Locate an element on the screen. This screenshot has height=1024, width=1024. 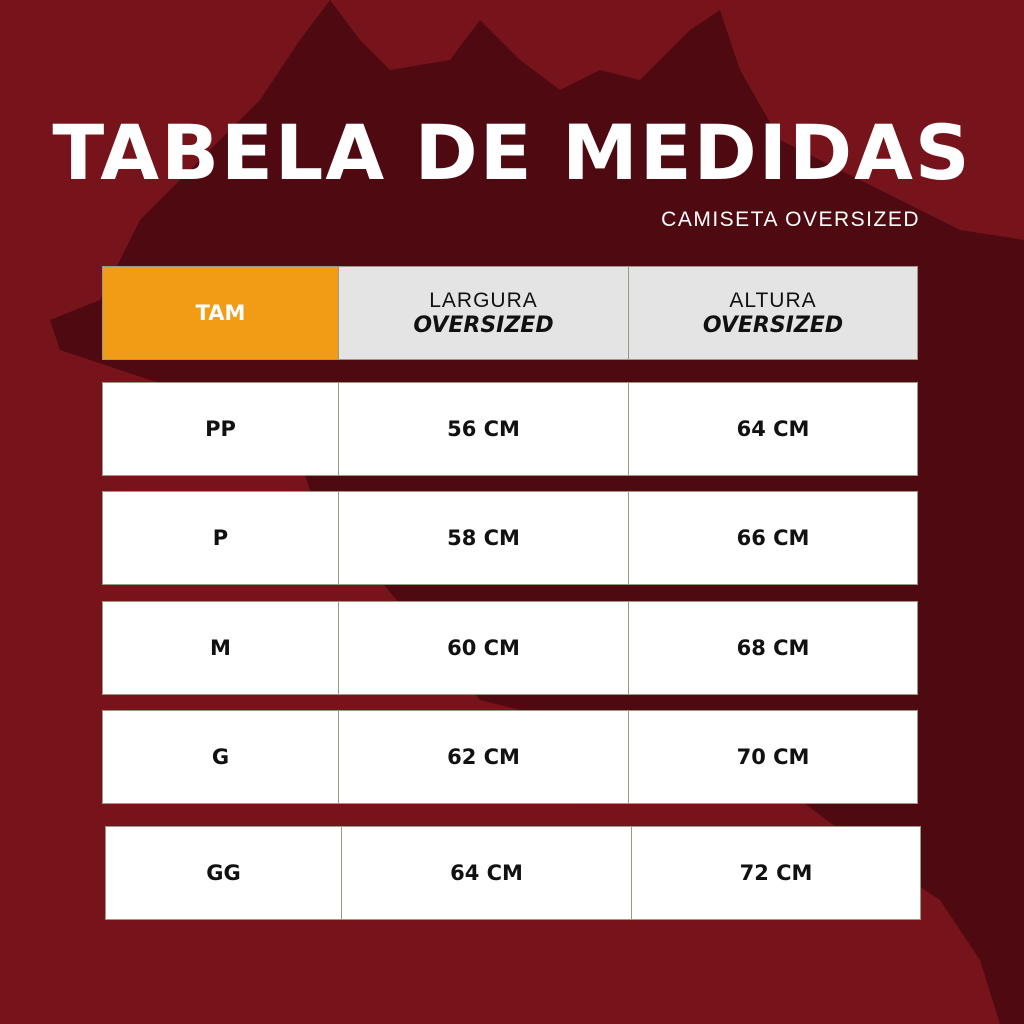
header-width: LARGURA OVERSIZED is located at coordinates (484, 313).